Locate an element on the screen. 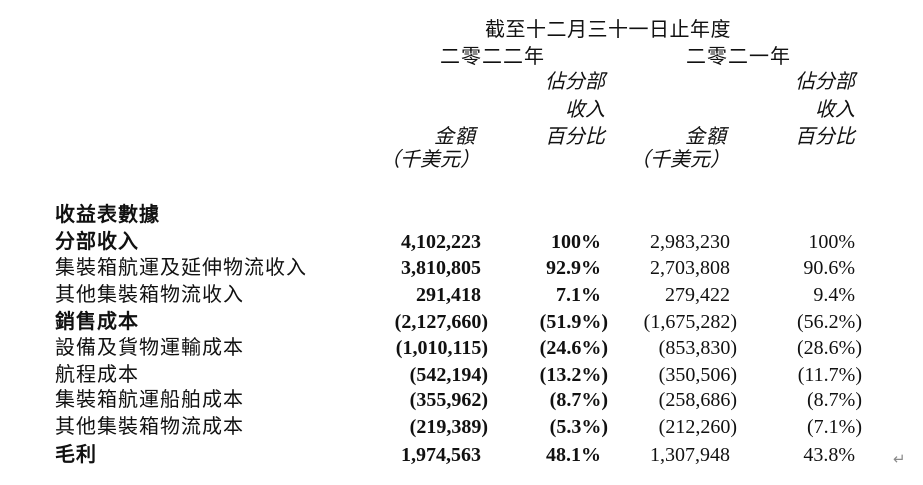 This screenshot has width=923, height=485. amount-2021-cell: (258,686) is located at coordinates (697, 400).